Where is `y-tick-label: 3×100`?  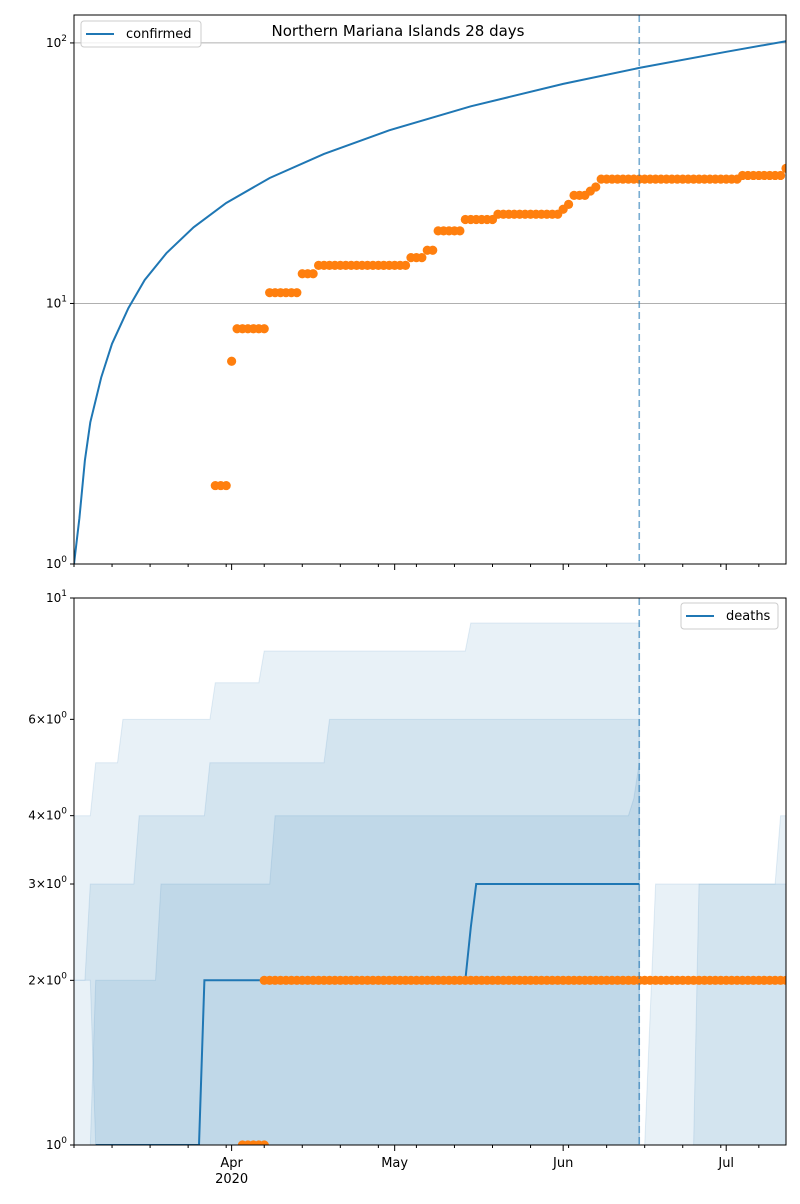 y-tick-label: 3×100 is located at coordinates (47, 883).